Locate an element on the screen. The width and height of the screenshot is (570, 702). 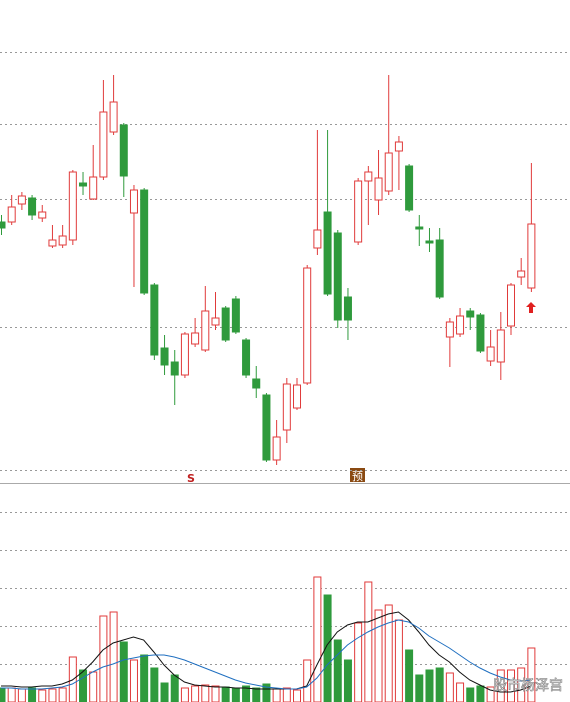
watermark: 股市杨泽宫 is located at coordinates (528, 685).